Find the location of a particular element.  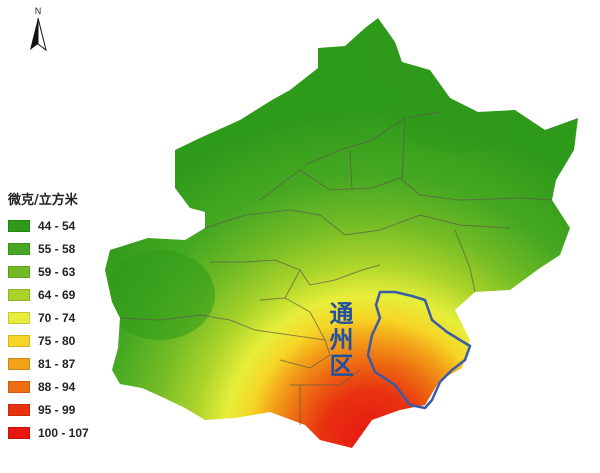

north-arrow-icon is located at coordinates (38, 34).